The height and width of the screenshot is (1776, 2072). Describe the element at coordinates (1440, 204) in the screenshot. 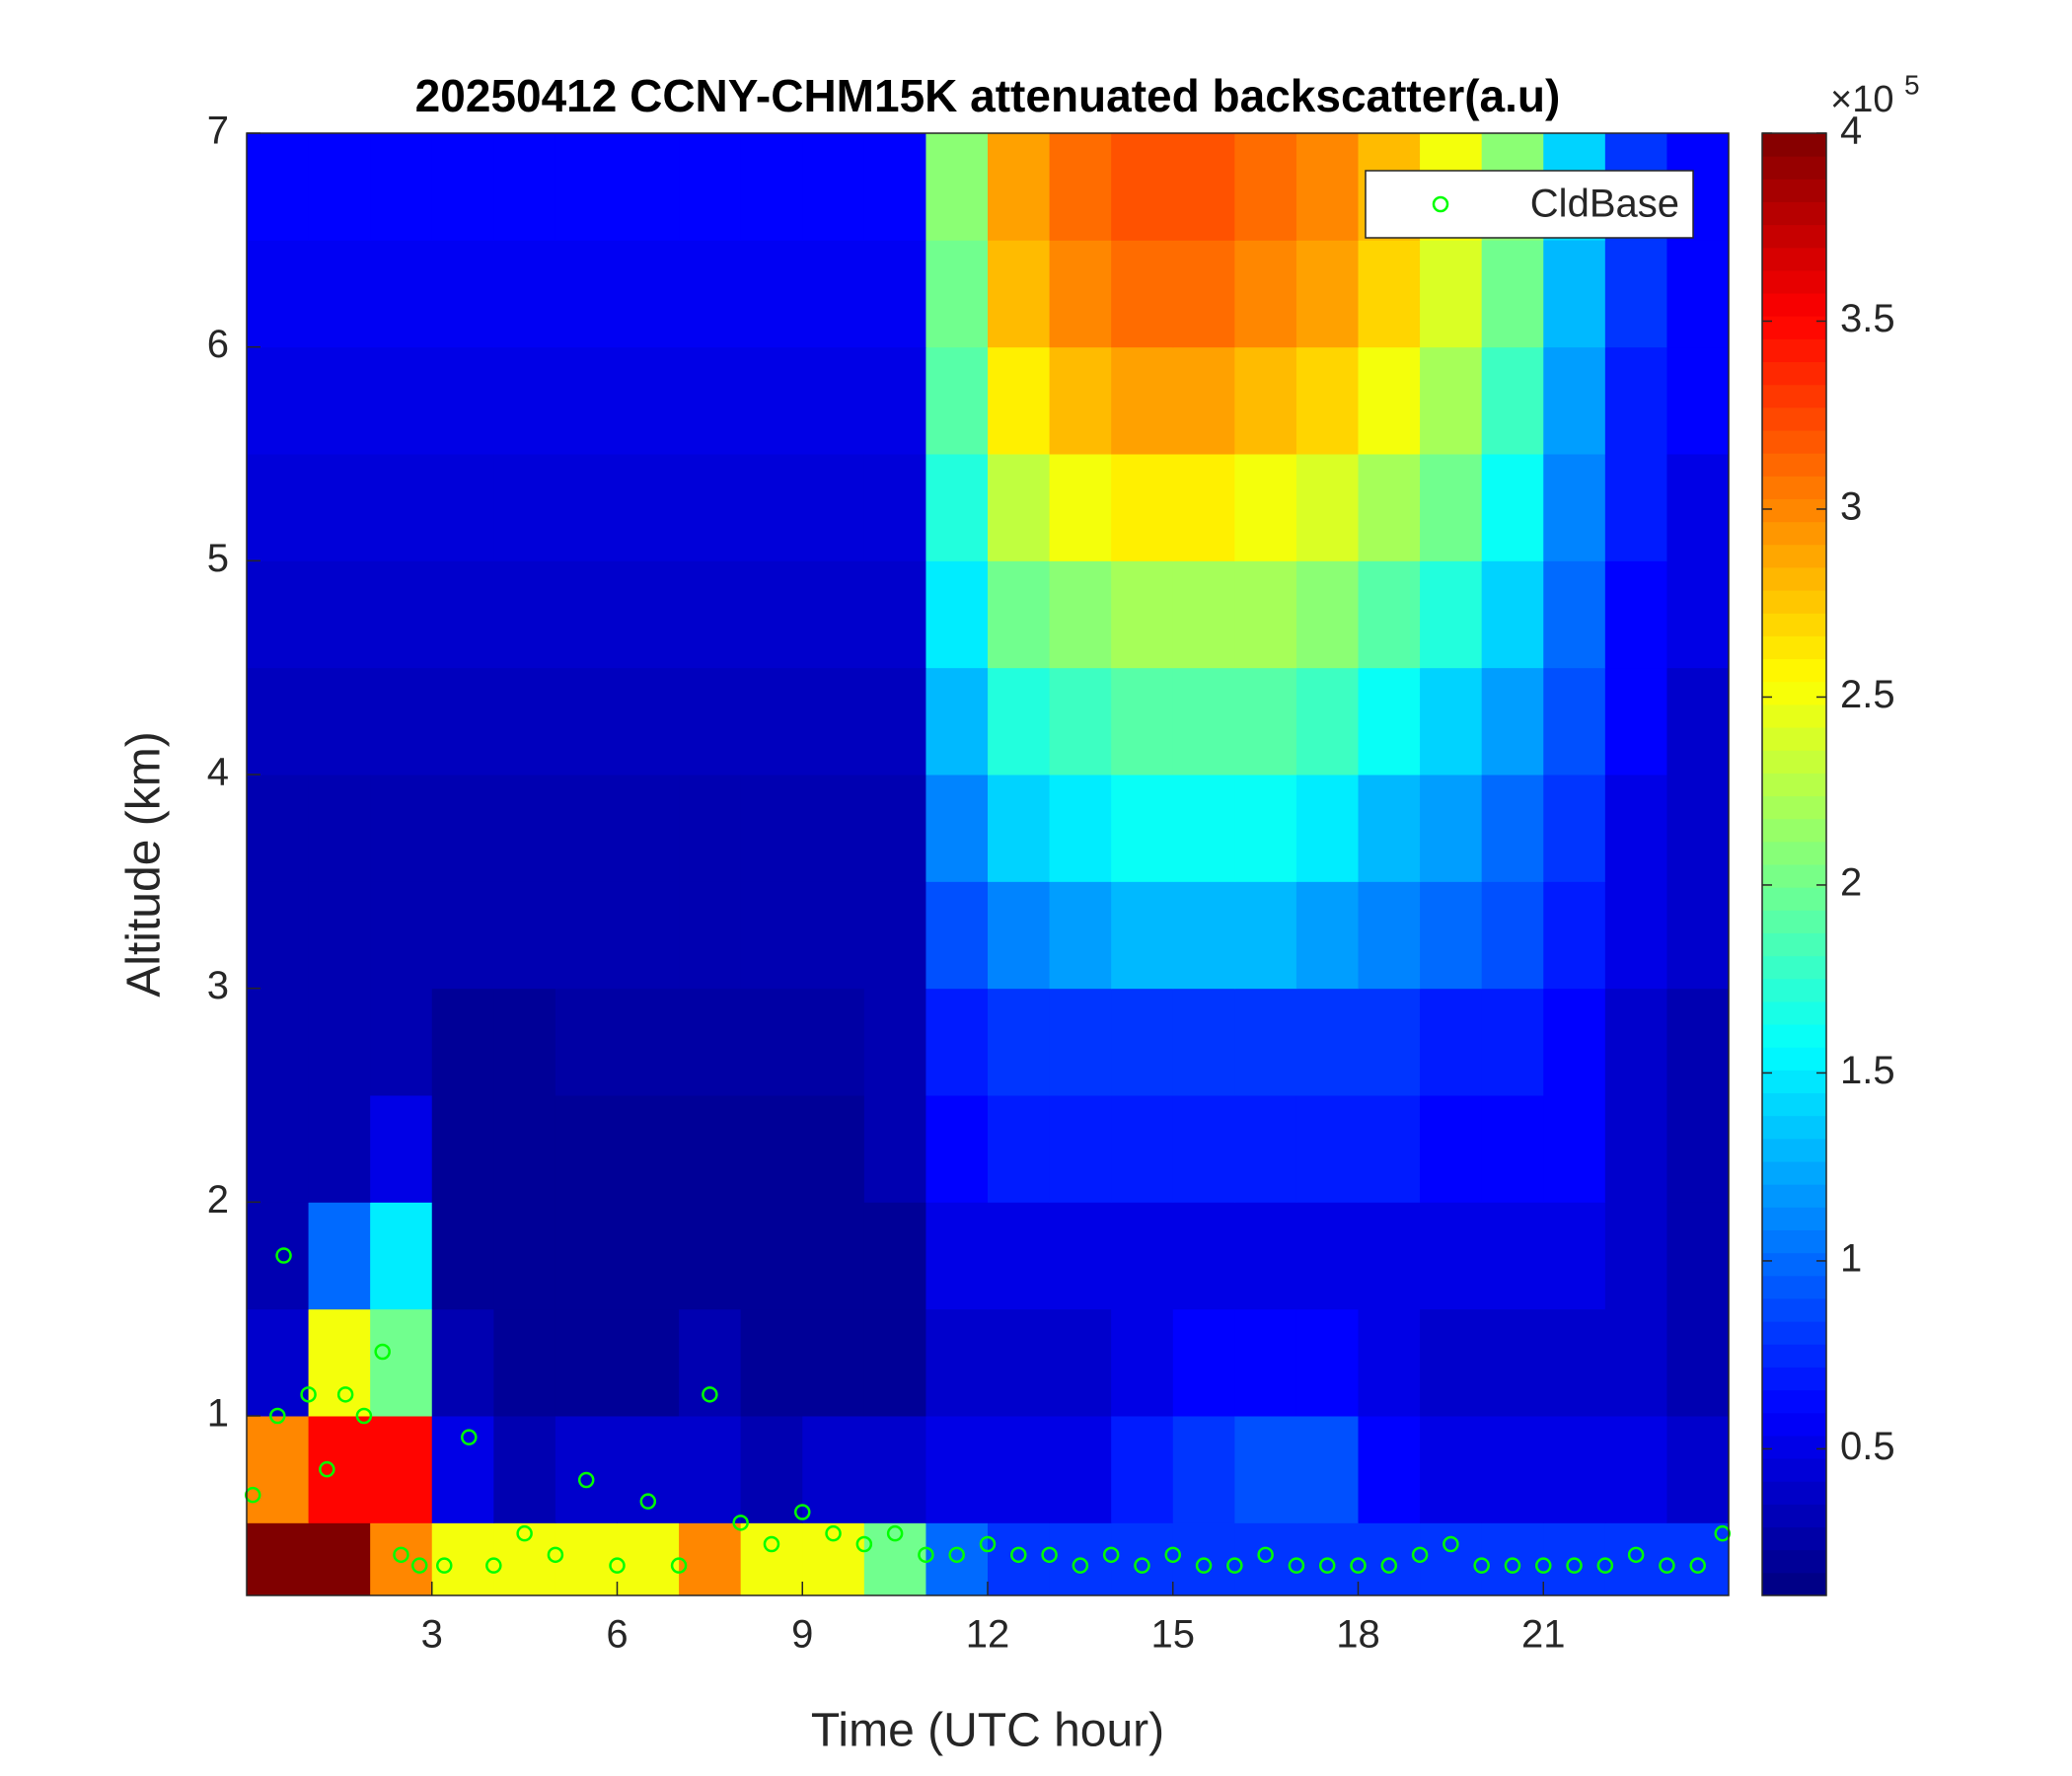

I see `legend-marker` at that location.